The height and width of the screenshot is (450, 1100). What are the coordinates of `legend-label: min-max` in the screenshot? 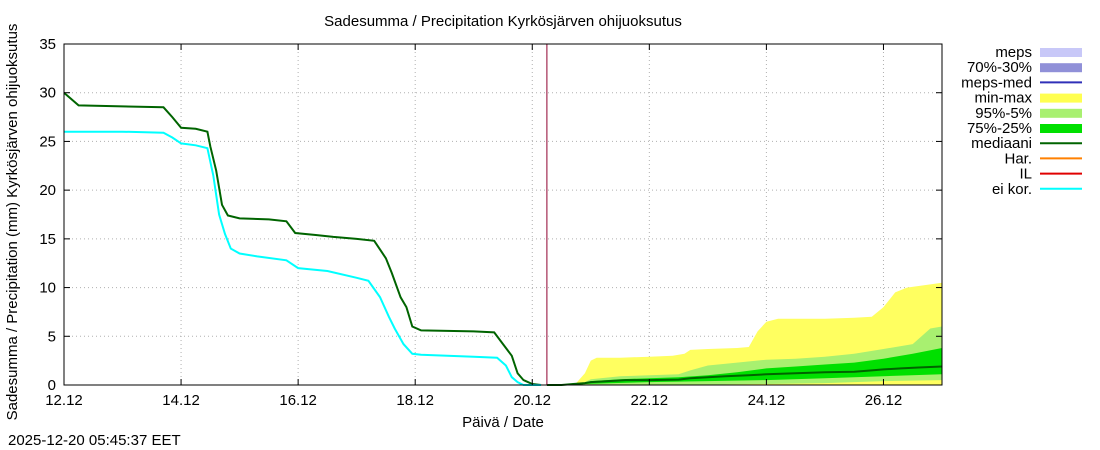 It's located at (1003, 98).